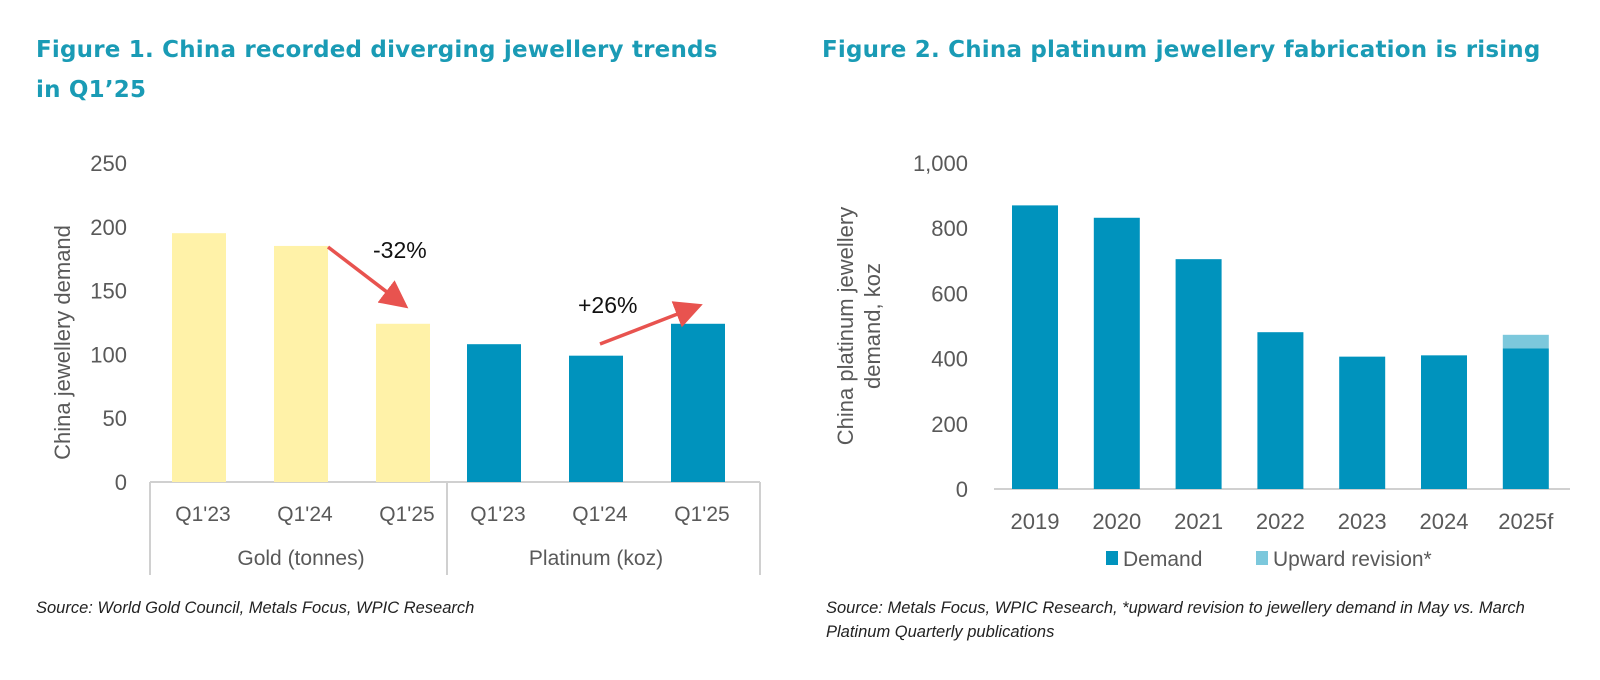 The image size is (1600, 680). I want to click on legend-label: Upward revision*, so click(1352, 559).